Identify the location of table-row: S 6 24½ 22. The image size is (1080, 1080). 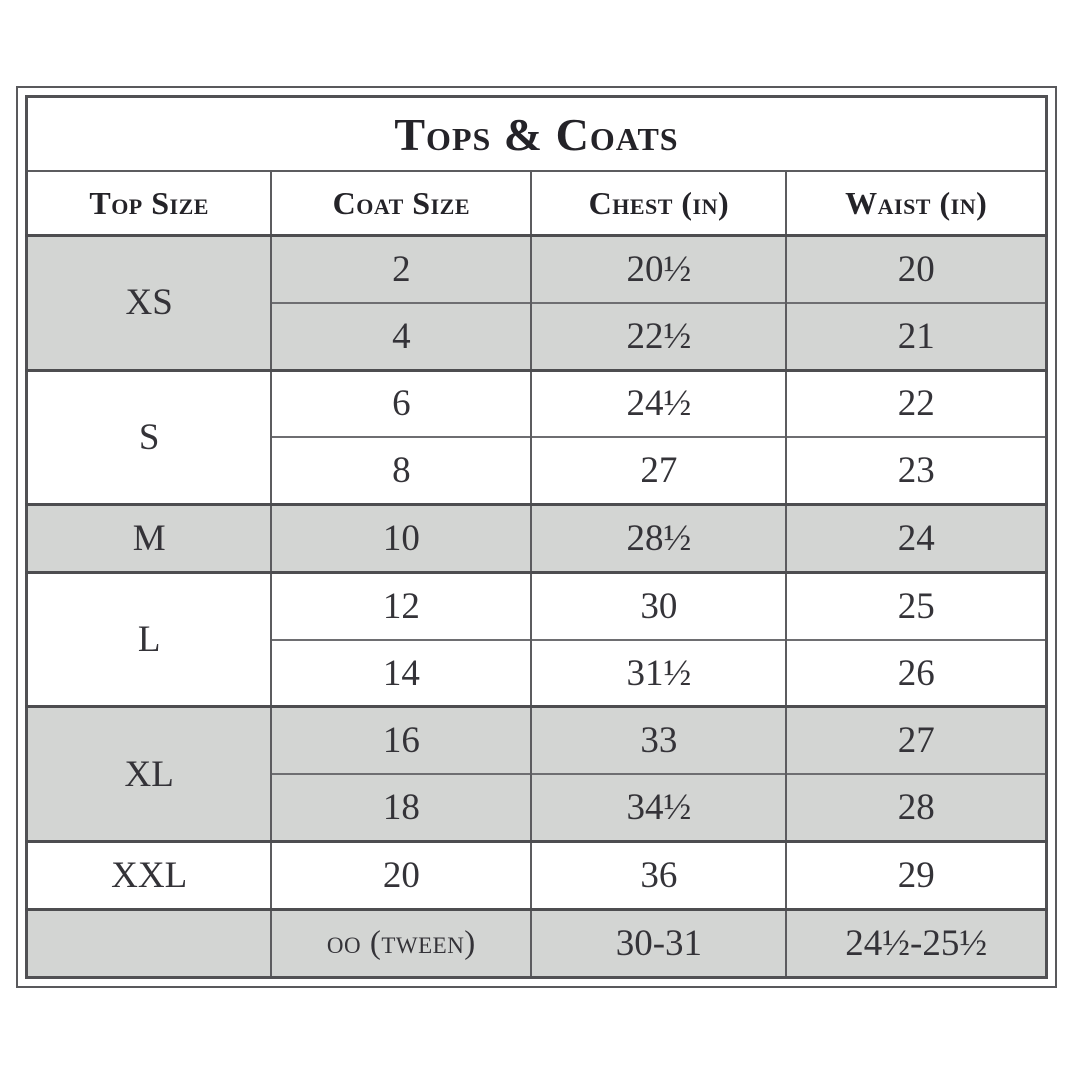
(536, 436).